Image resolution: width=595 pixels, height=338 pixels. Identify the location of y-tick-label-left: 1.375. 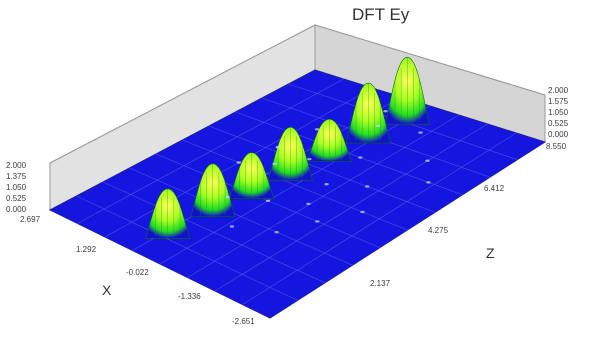
(16, 176).